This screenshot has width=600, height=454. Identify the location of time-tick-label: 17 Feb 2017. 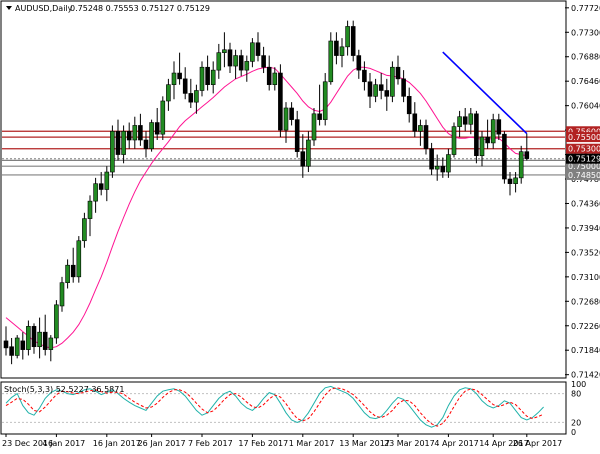
(263, 443).